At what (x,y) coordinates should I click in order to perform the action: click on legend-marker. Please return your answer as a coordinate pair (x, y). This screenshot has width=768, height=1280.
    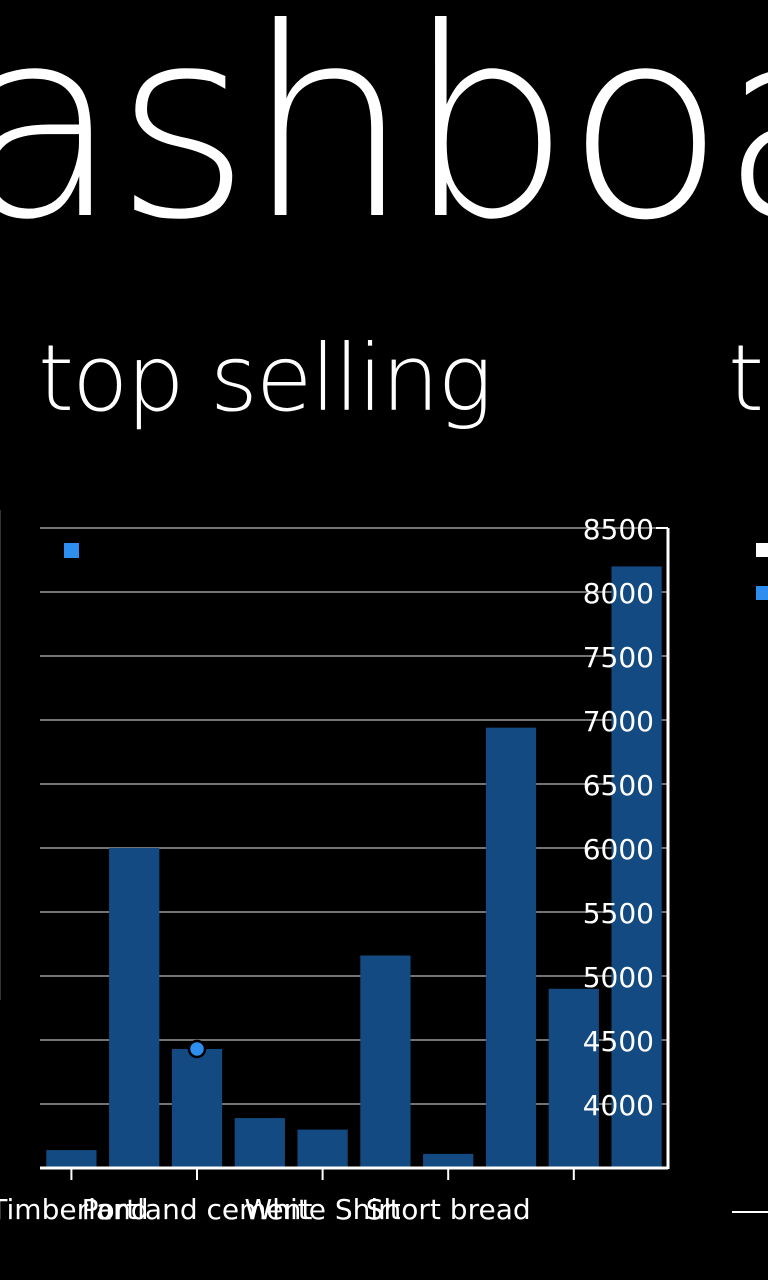
    Looking at the image, I should click on (71, 550).